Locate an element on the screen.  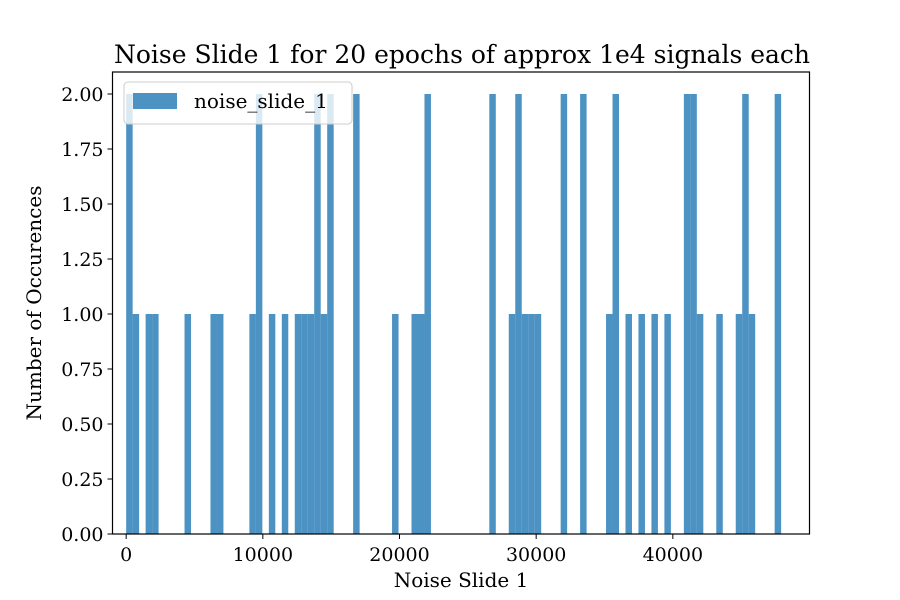
legend: noise_slide_1 is located at coordinates (238, 103).